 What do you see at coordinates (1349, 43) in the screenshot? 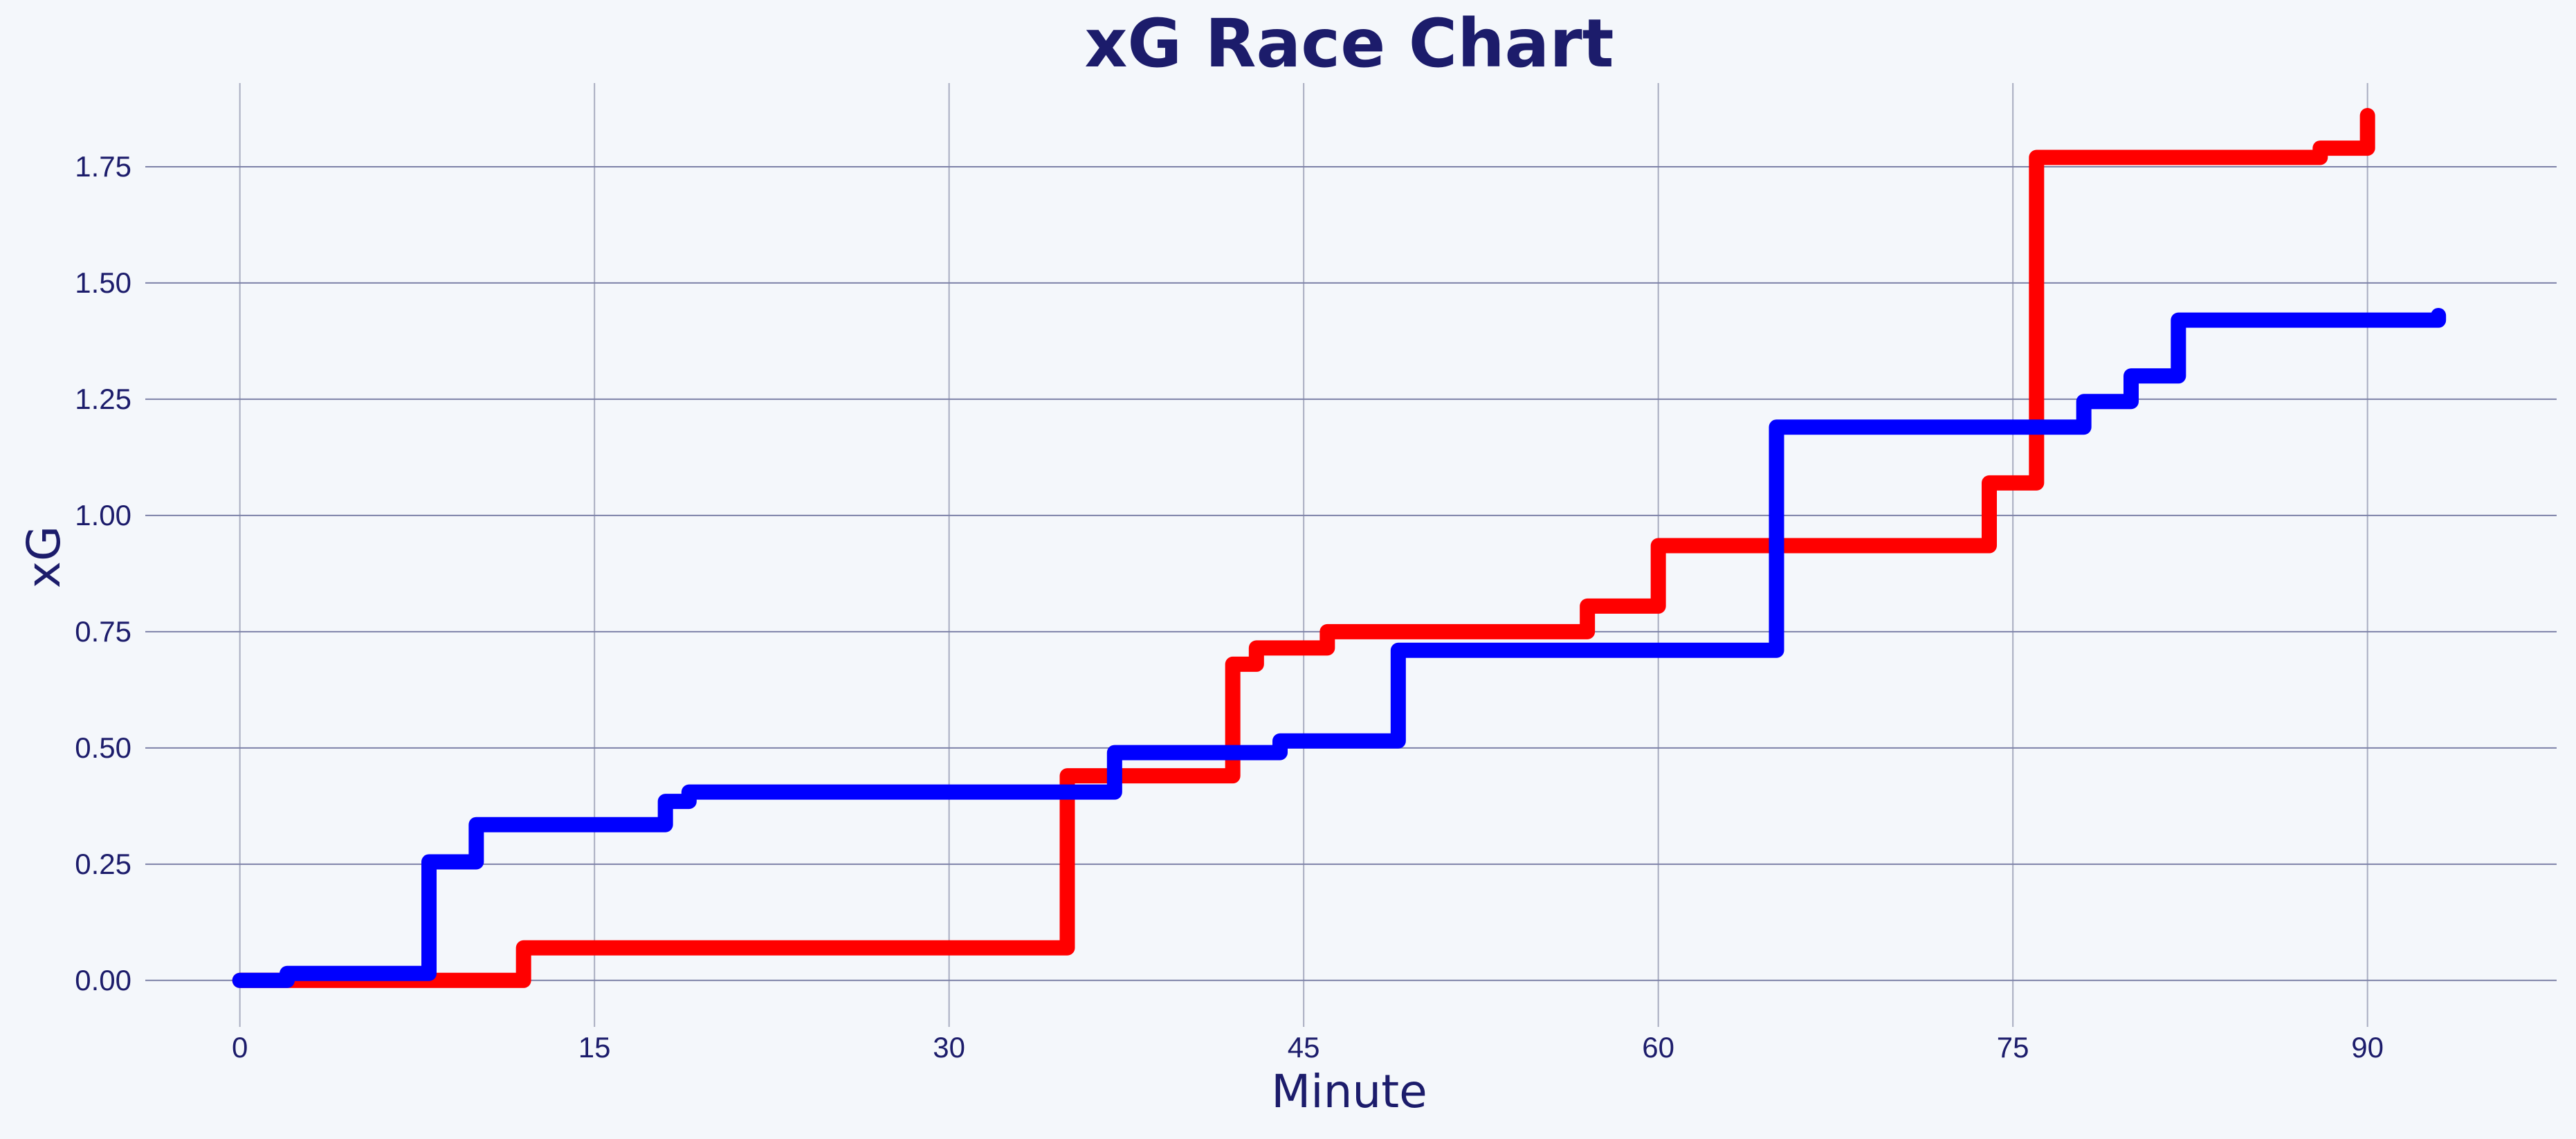
I see `chart-title: xG Race Chart` at bounding box center [1349, 43].